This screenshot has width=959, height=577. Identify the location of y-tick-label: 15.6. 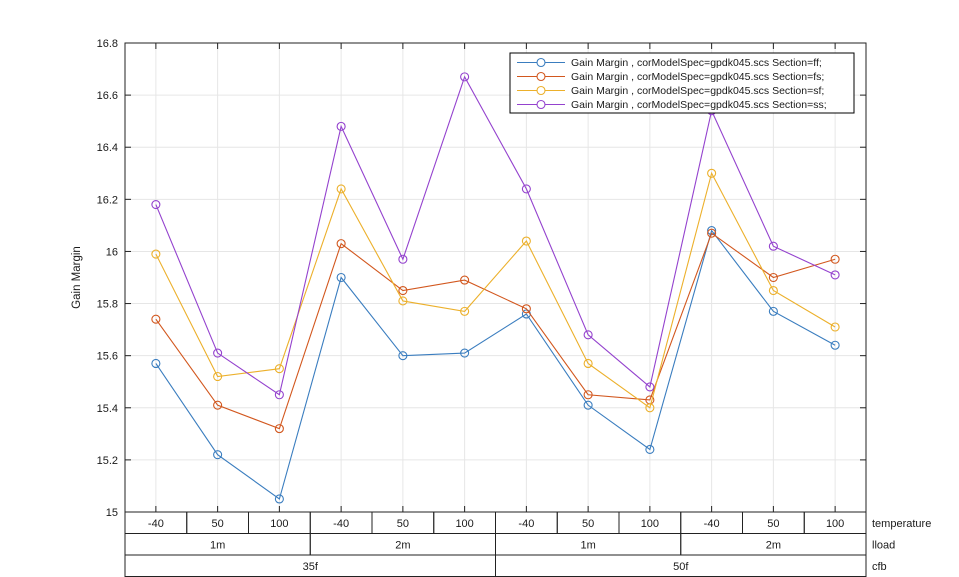
(107, 357).